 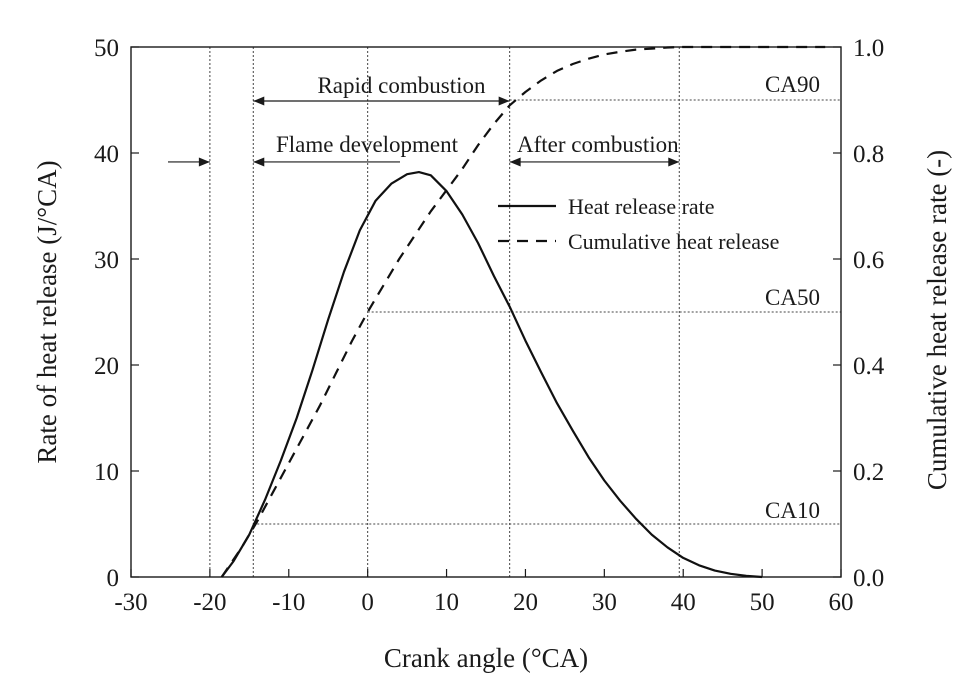 What do you see at coordinates (673, 241) in the screenshot?
I see `legend-cumulative-heat-release: Cumulative heat release` at bounding box center [673, 241].